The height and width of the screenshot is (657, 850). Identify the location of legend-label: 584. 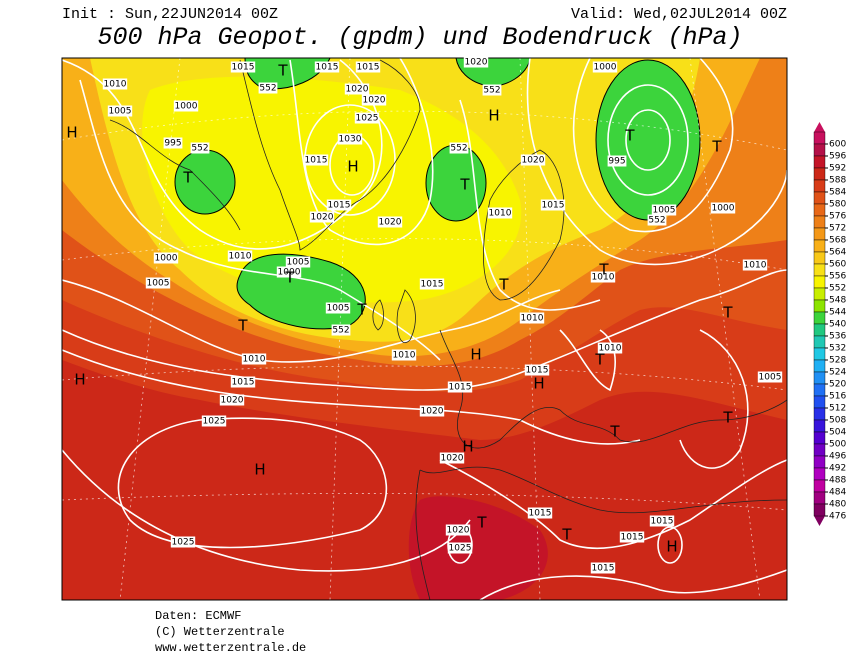
(837, 193).